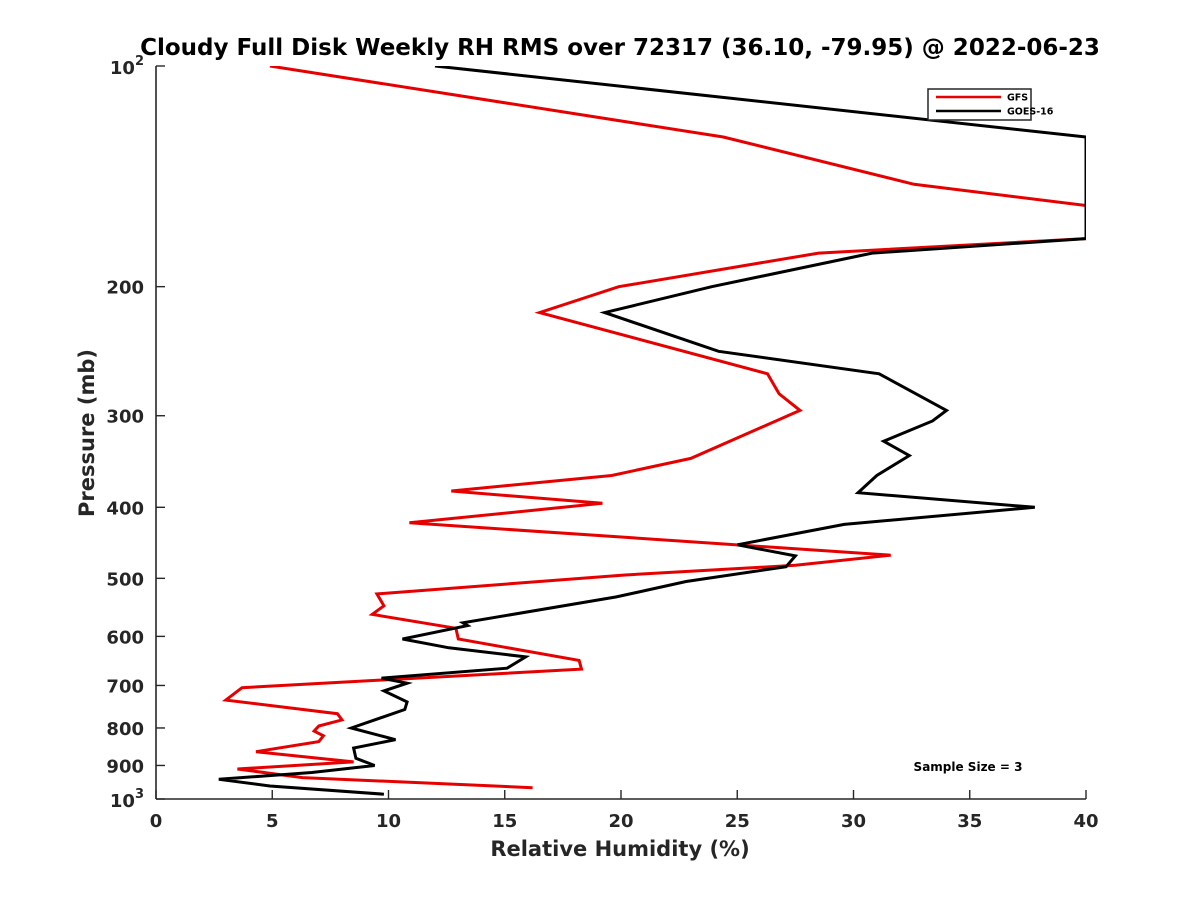  What do you see at coordinates (125, 729) in the screenshot?
I see `y-tick-label: 800` at bounding box center [125, 729].